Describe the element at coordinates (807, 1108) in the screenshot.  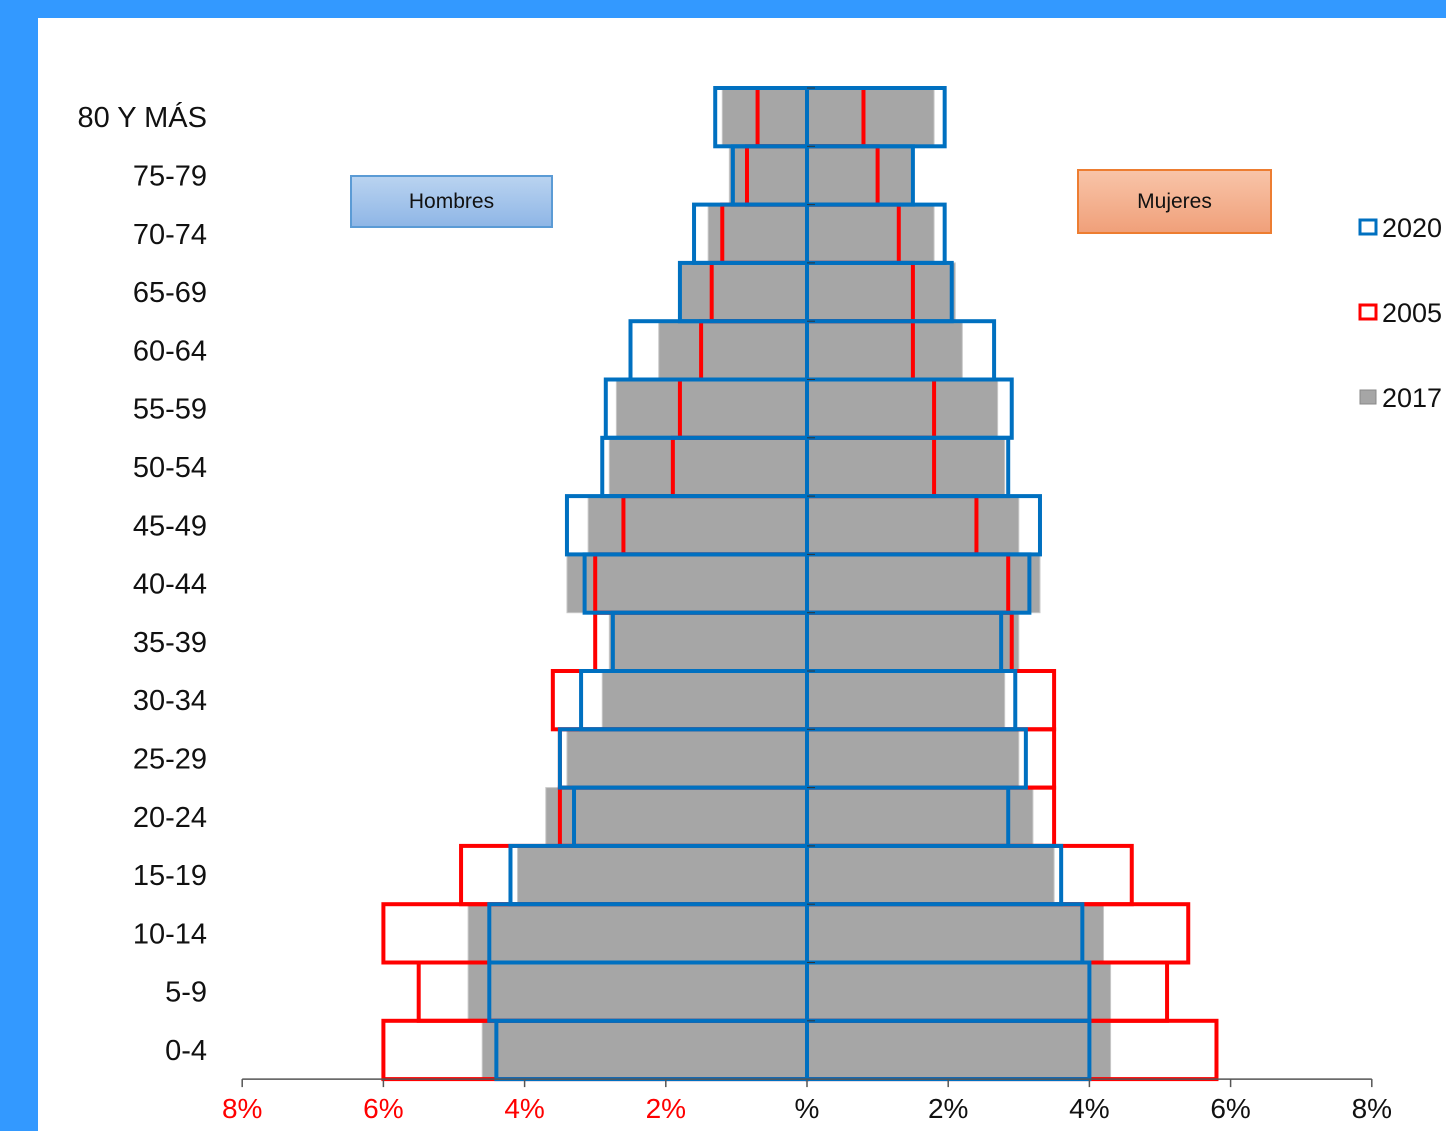
I see `x-tick-label: %` at that location.